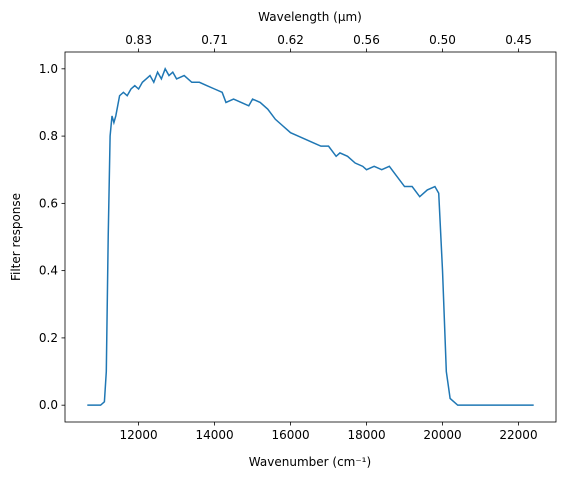 The width and height of the screenshot is (567, 480). I want to click on y-tick-label: 0.2, so click(48, 338).